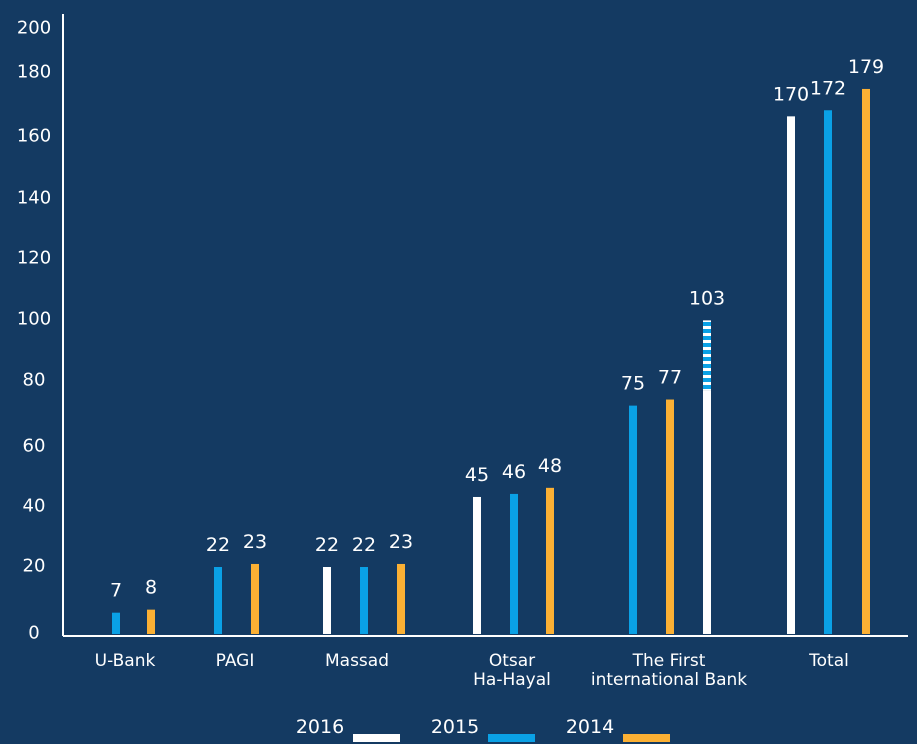 The width and height of the screenshot is (917, 744). Describe the element at coordinates (320, 727) in the screenshot. I see `legend-label: 2016` at that location.